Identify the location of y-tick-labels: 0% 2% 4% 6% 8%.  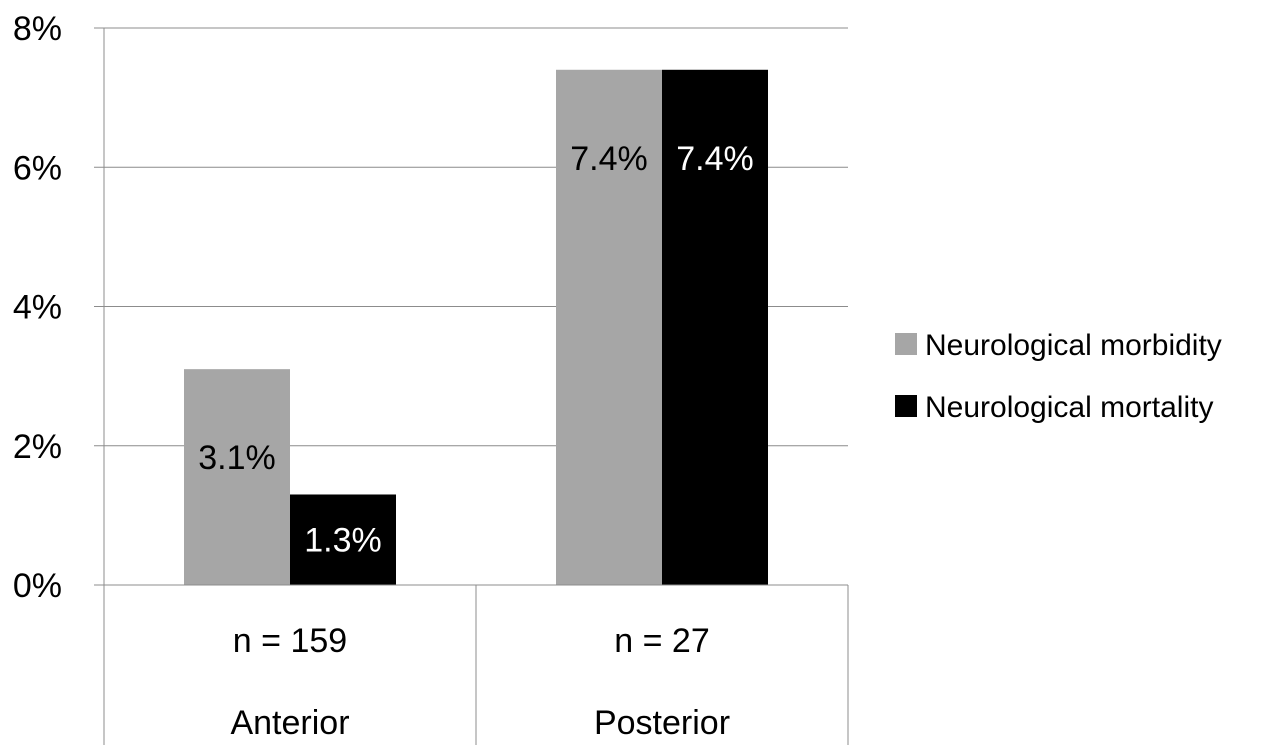
(37, 307).